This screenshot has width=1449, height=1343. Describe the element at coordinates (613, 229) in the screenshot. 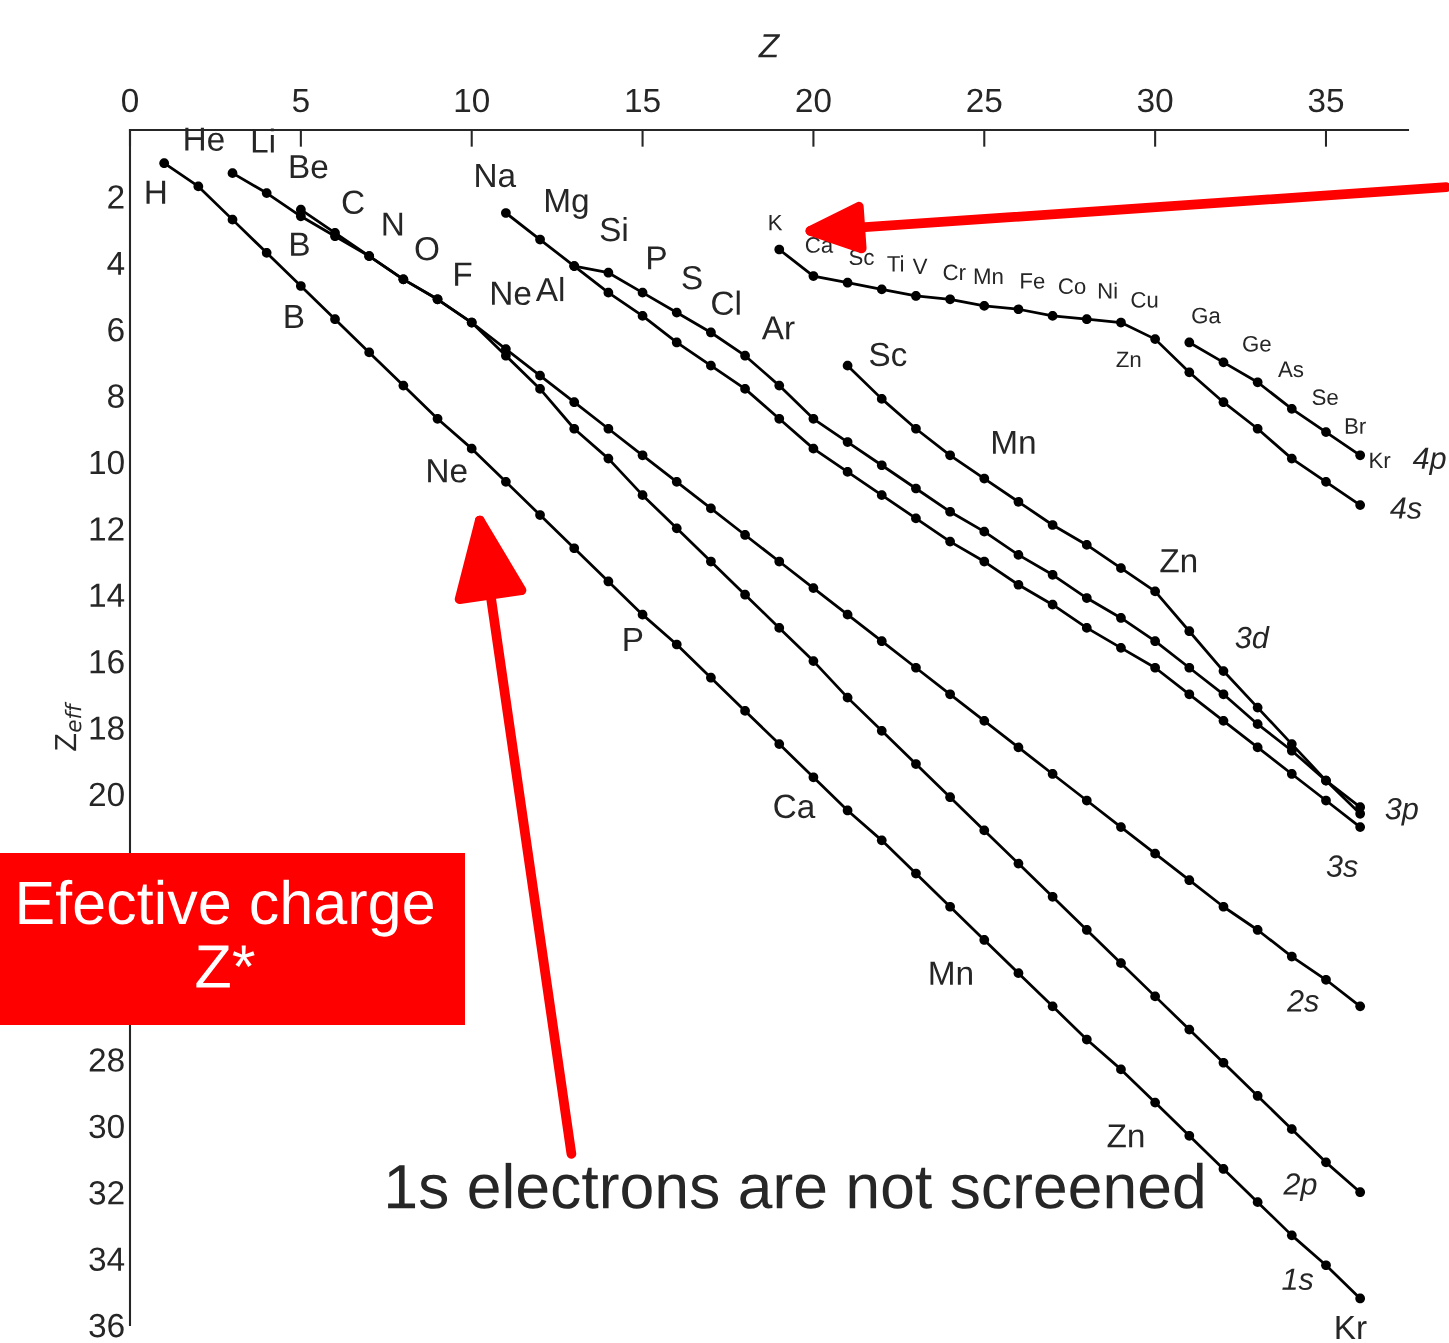

I see `annotation: Si` at that location.